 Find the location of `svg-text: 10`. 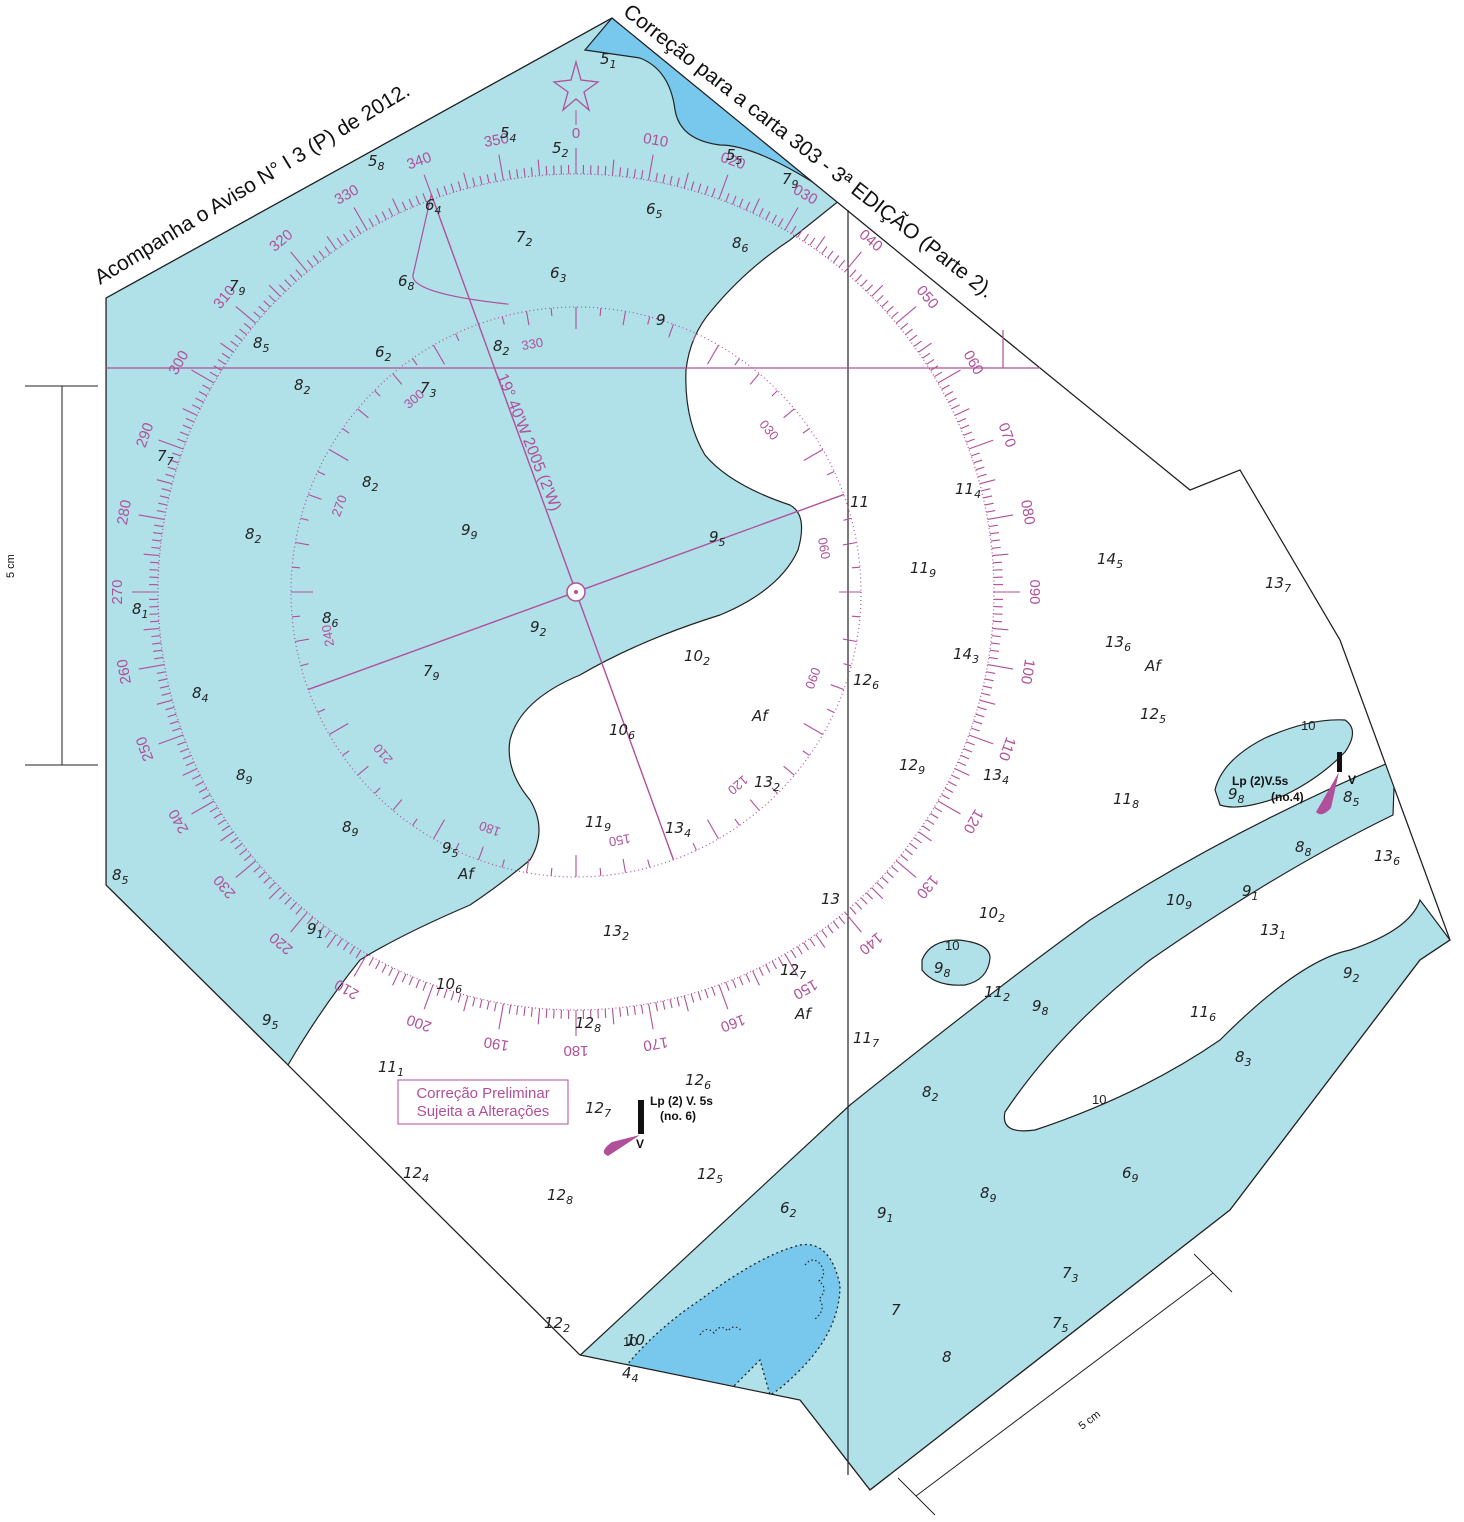

svg-text: 10 is located at coordinates (630, 1341).